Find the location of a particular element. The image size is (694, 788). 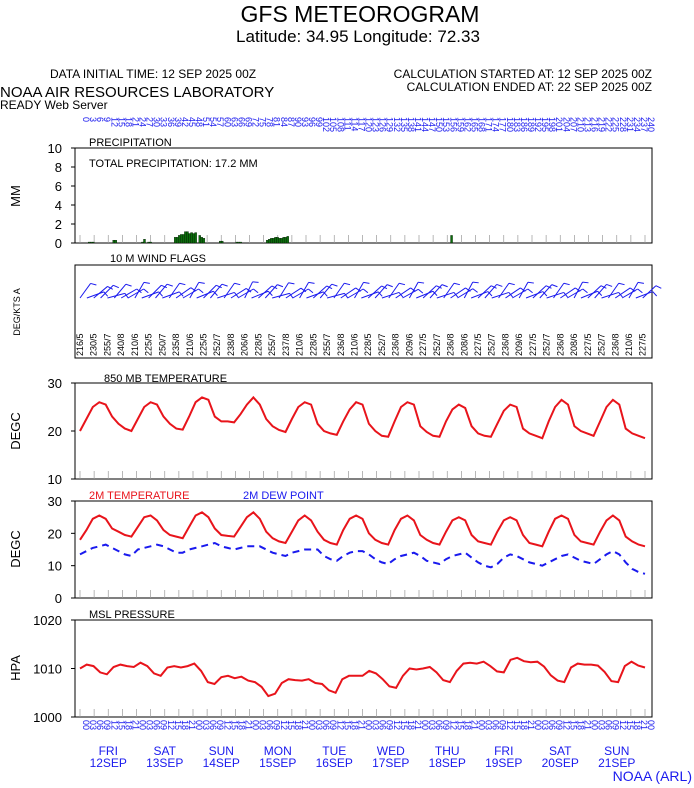

forecast-hour-label: 12 is located at coordinates (114, 122).